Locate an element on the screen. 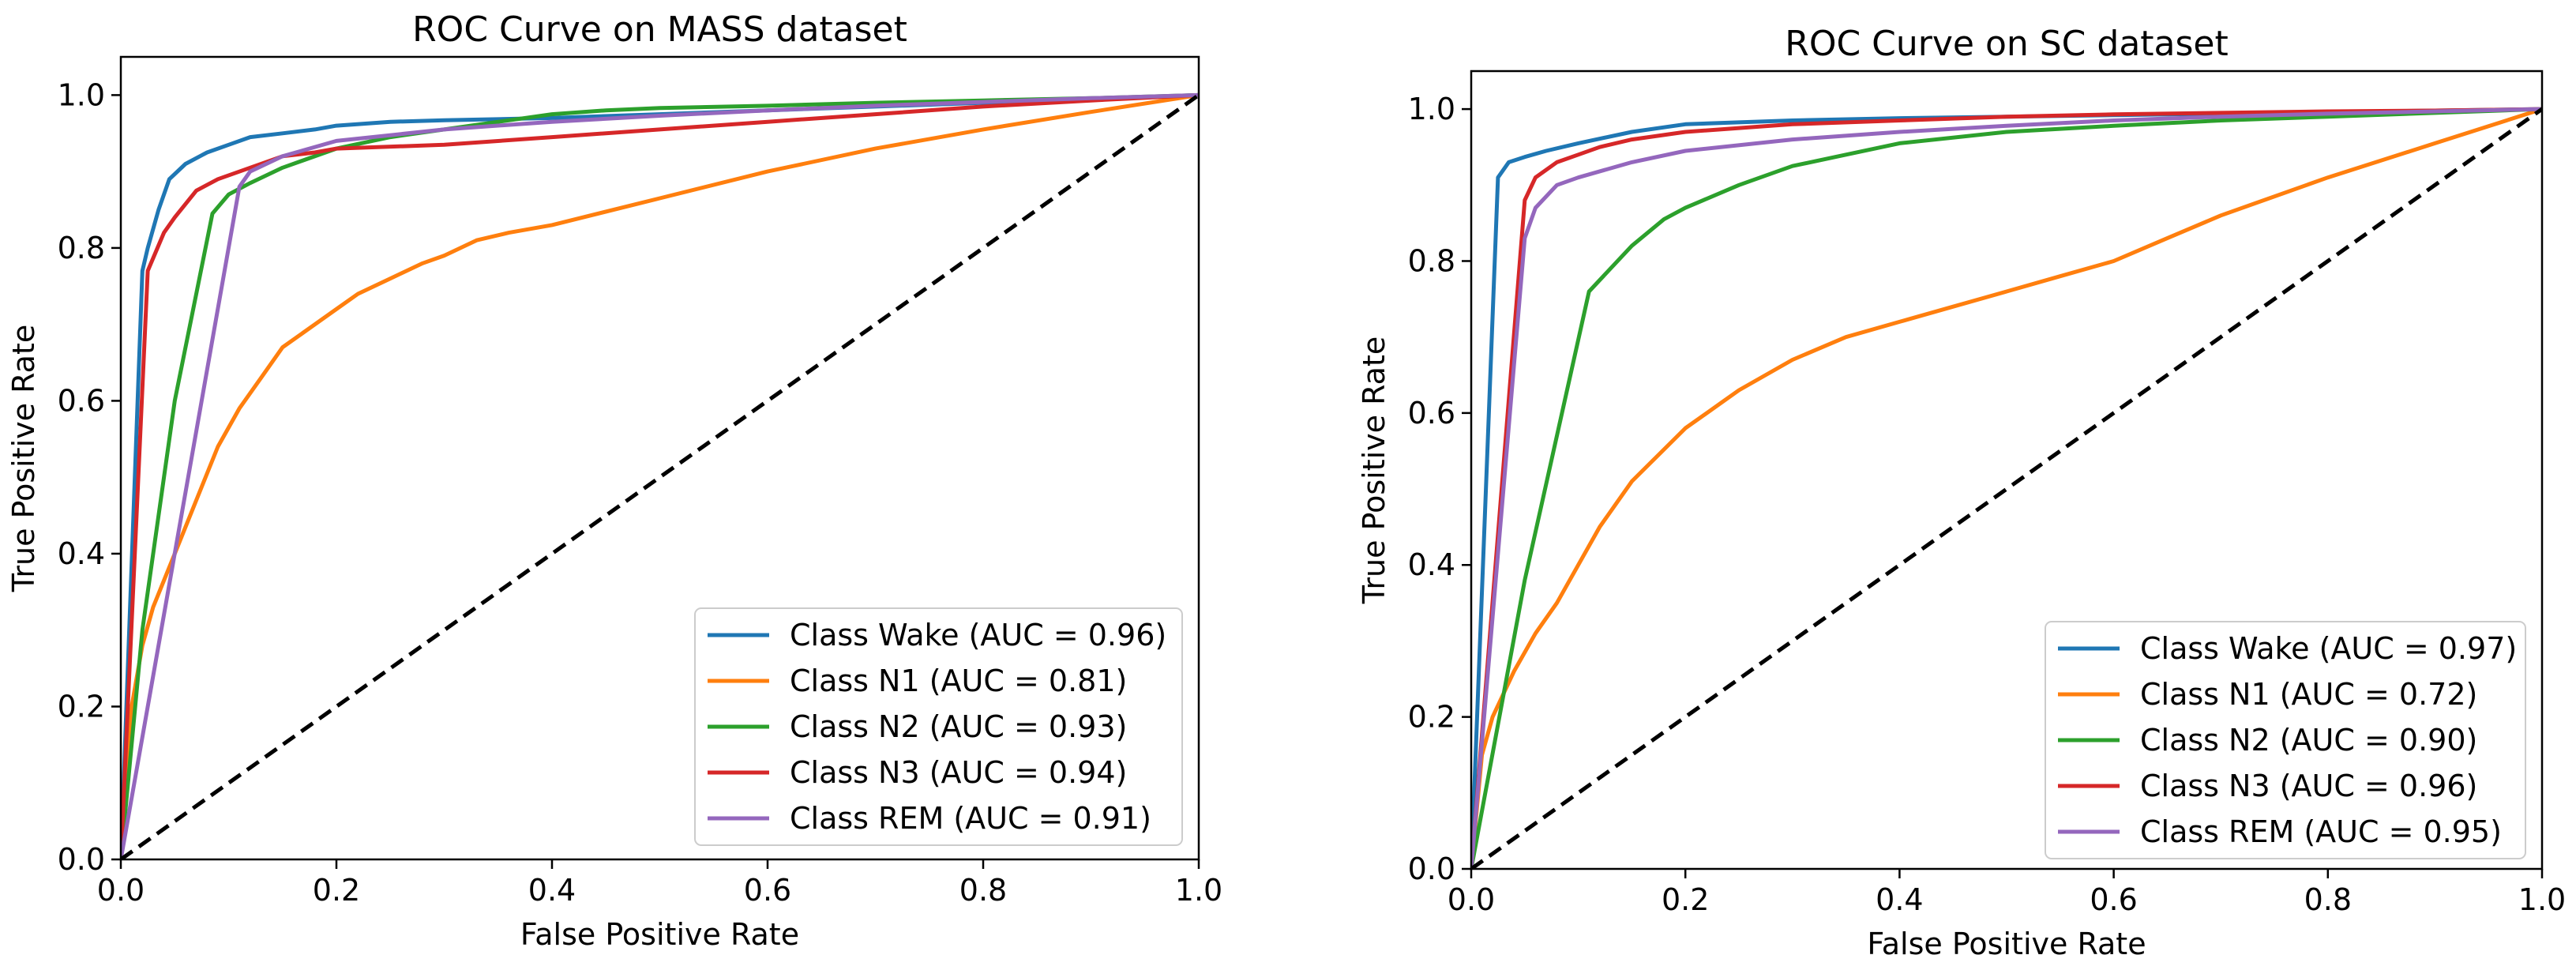  chart-title: ROC Curve on SC dataset is located at coordinates (2007, 44).